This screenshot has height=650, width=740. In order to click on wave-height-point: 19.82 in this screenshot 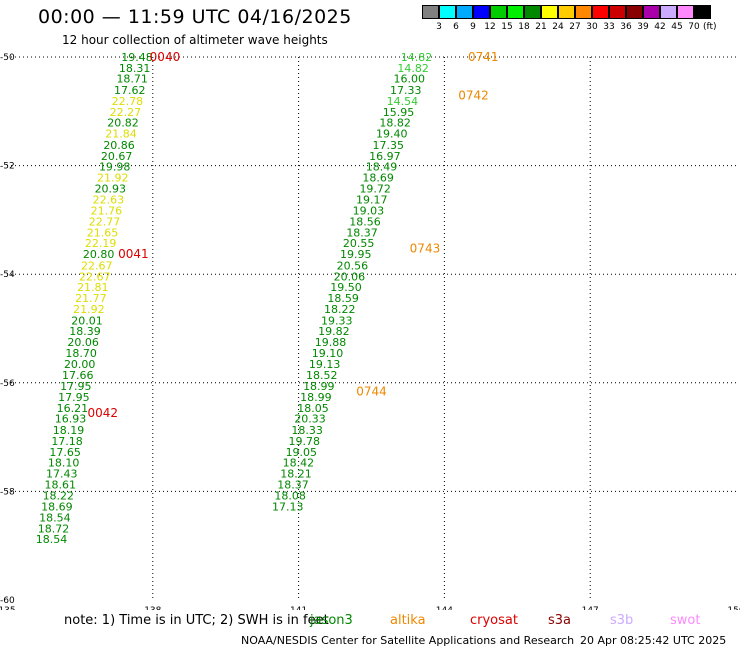, I will do `click(334, 331)`.